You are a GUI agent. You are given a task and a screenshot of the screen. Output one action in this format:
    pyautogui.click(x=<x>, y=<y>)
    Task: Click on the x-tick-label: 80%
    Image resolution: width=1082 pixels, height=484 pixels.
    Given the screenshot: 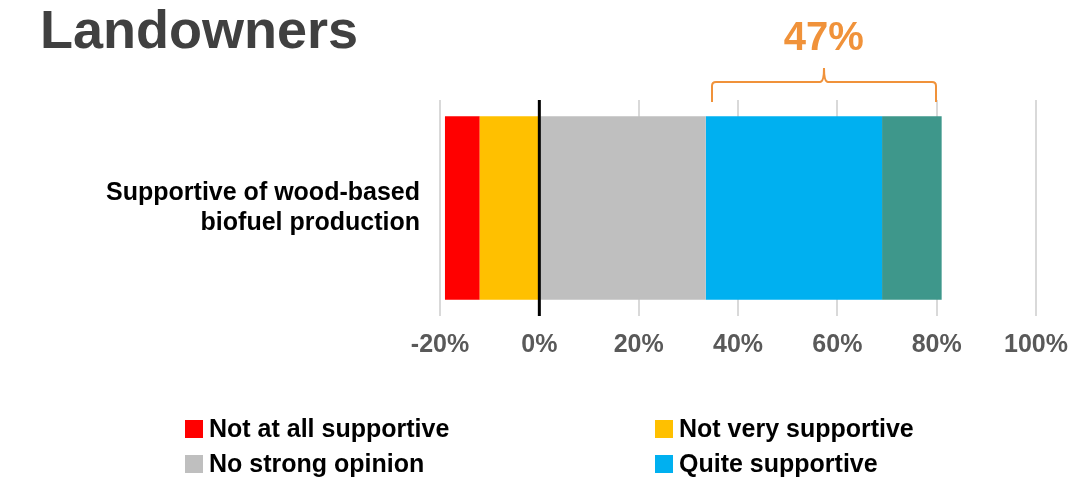 What is the action you would take?
    pyautogui.click(x=936, y=342)
    